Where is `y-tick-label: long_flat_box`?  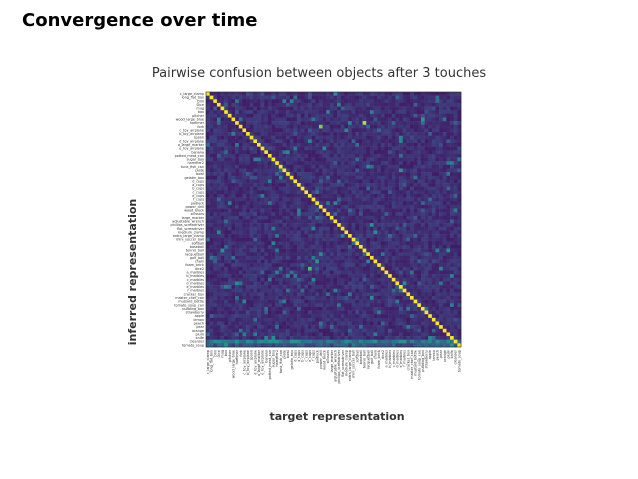 y-tick-label: long_flat_box is located at coordinates (193, 98).